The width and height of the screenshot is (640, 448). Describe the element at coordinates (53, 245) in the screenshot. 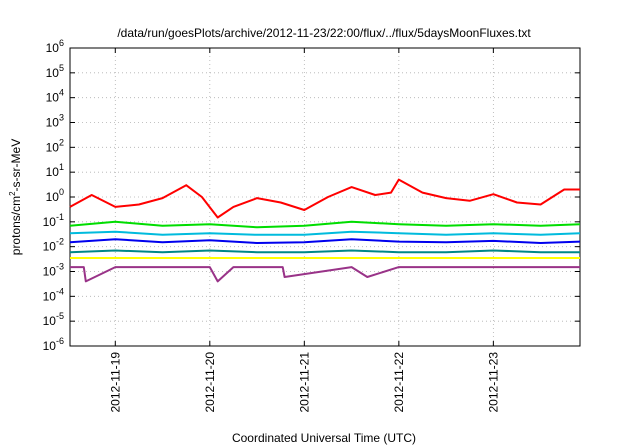

I see `y-tick-label: 10⁻²` at that location.